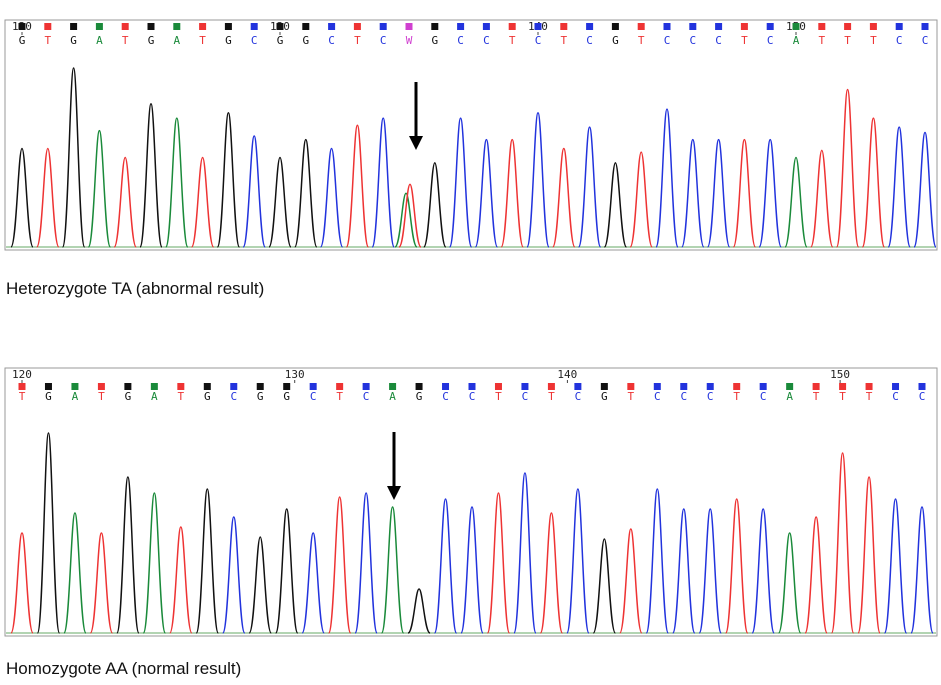  I want to click on position-label: 140, so click(567, 374).